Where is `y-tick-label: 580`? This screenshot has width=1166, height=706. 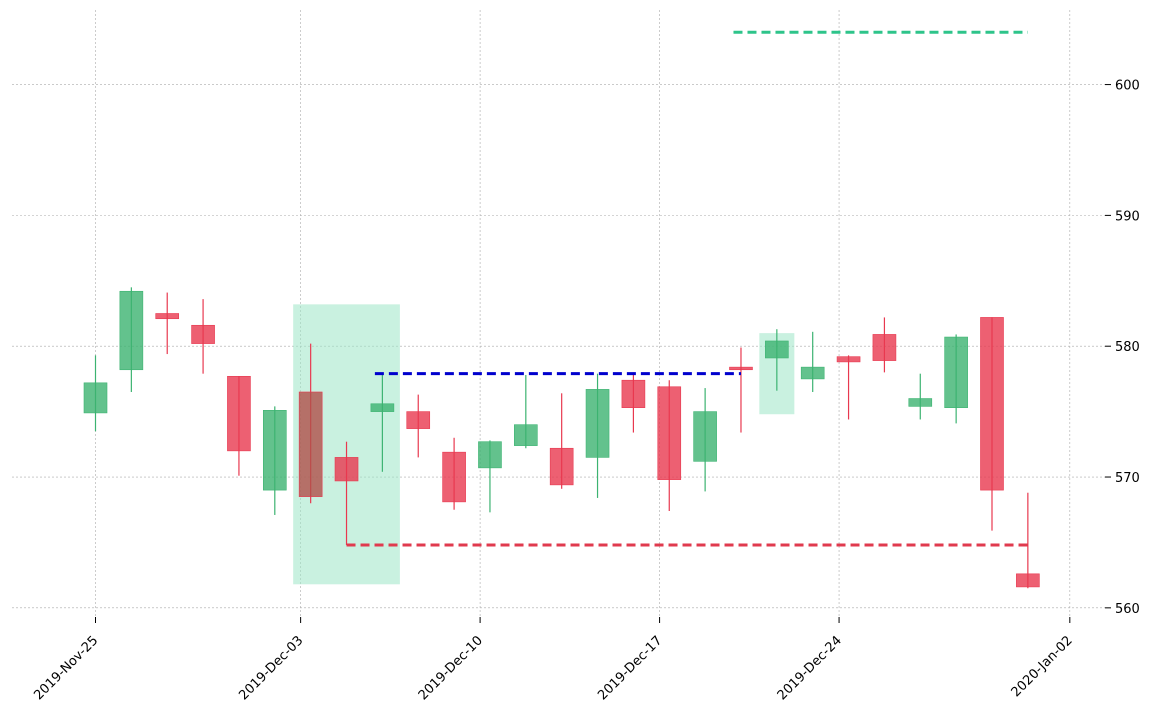
y-tick-label: 580 is located at coordinates (1127, 347).